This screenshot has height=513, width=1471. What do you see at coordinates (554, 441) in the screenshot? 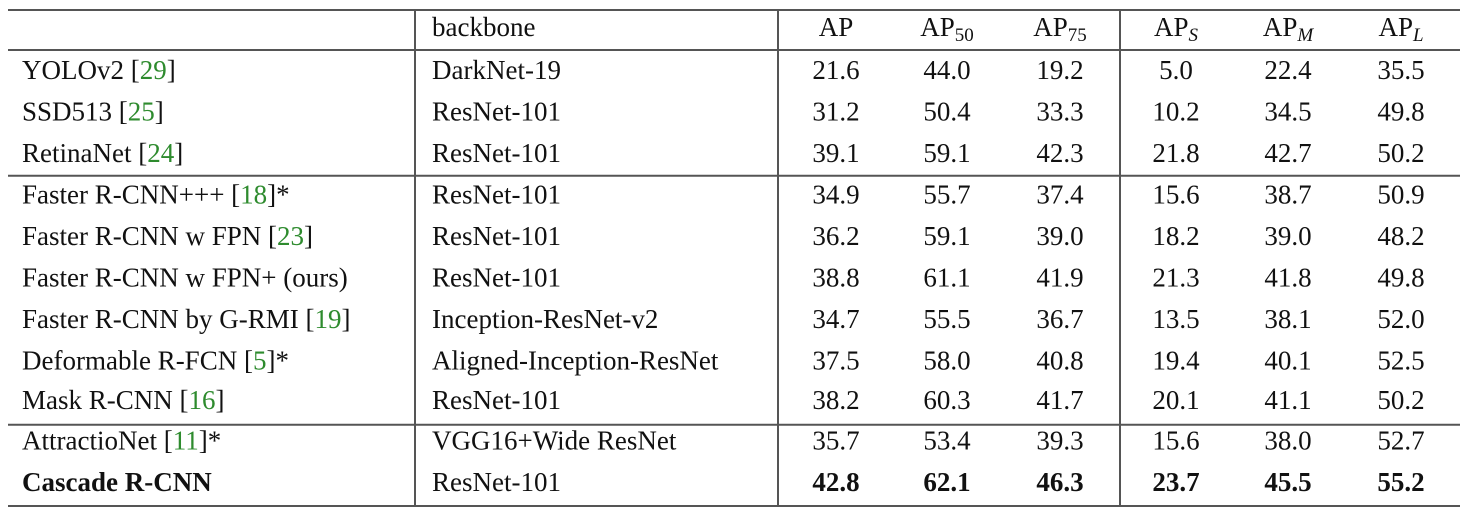
I see `backbone: VGG16+Wide ResNet` at bounding box center [554, 441].